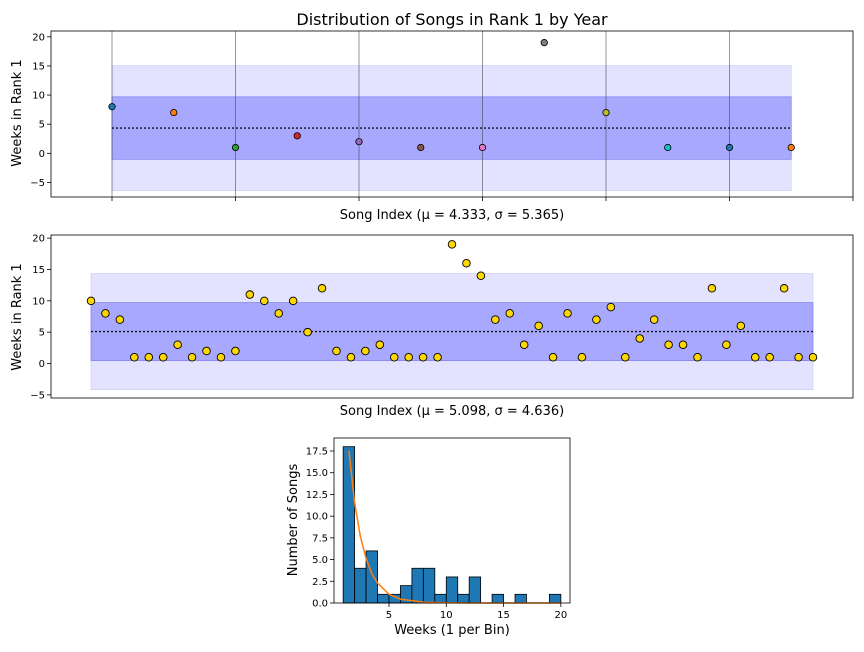 The image size is (864, 652). I want to click on x-tick-label: 20, so click(560, 615).